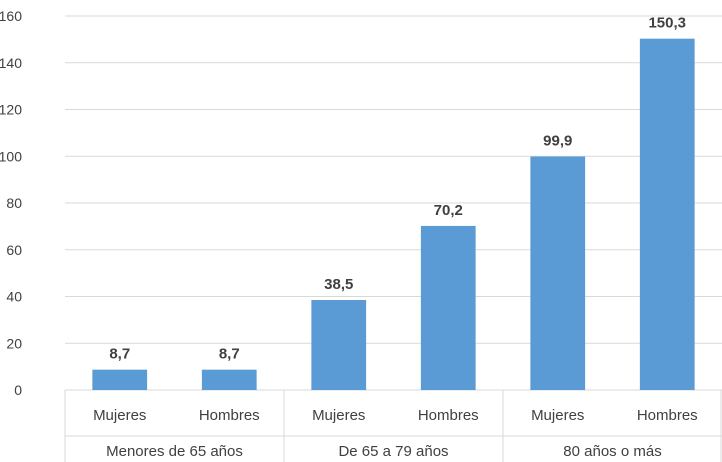 The image size is (722, 462). Describe the element at coordinates (11, 63) in the screenshot. I see `y-tick-label: 140` at that location.